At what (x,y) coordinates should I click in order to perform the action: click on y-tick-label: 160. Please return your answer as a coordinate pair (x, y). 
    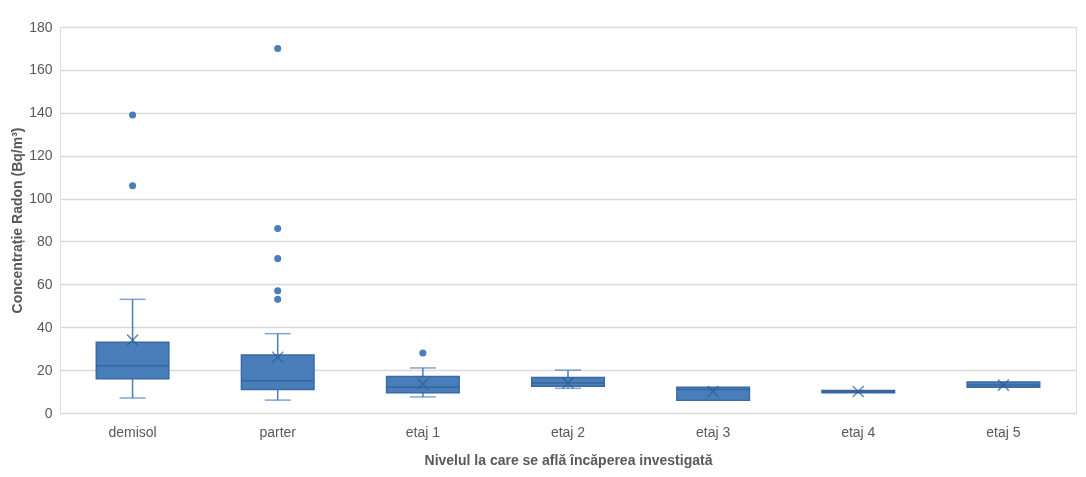
    Looking at the image, I should click on (41, 69).